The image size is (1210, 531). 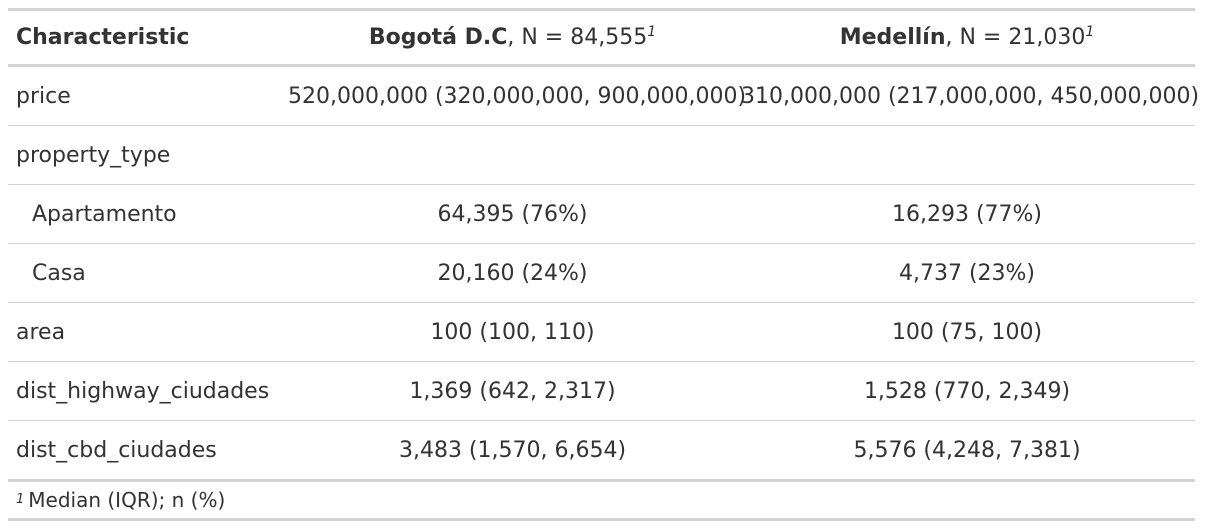 What do you see at coordinates (967, 214) in the screenshot?
I see `medellin-cell: 16,293 (77%)` at bounding box center [967, 214].